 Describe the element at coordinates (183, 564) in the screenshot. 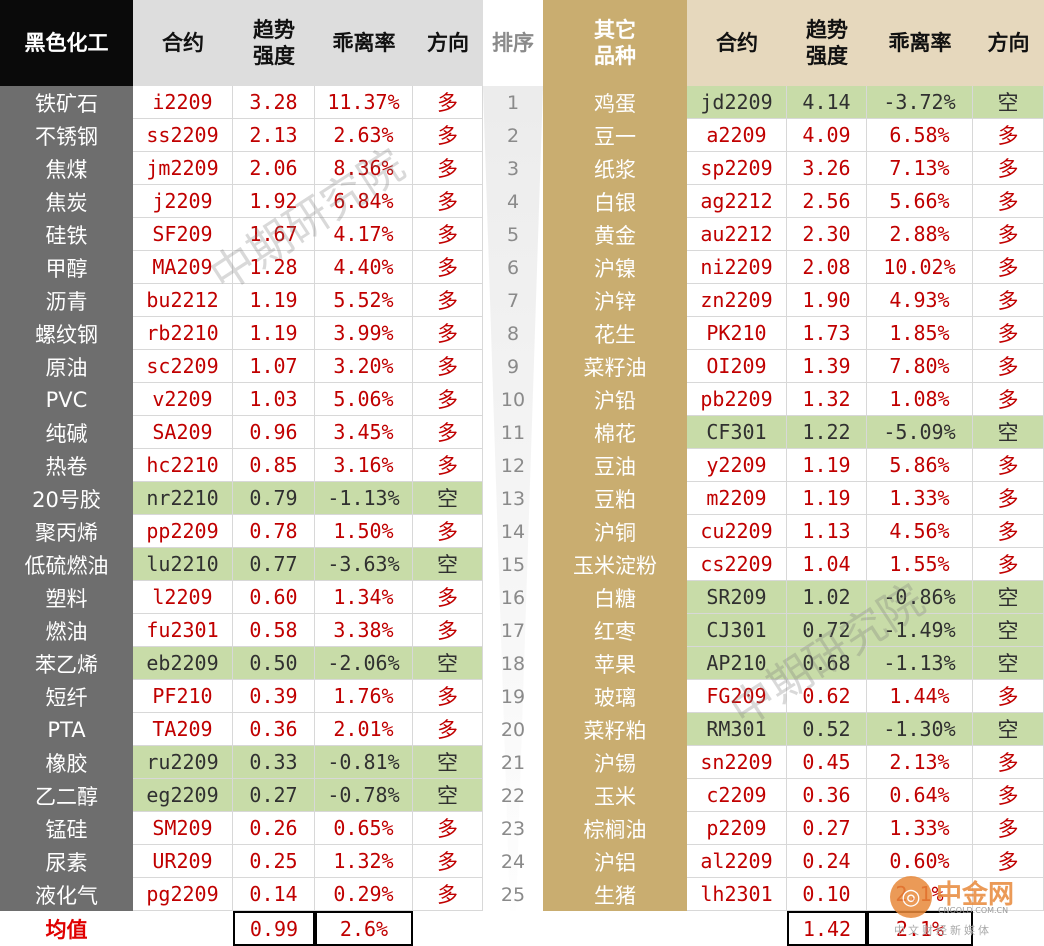

I see `left-contract: lu2210` at that location.